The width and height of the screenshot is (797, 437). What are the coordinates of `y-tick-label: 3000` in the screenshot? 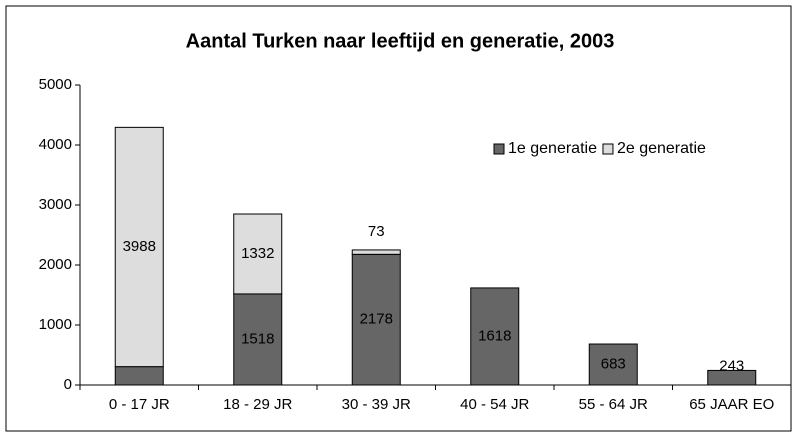 It's located at (55, 204).